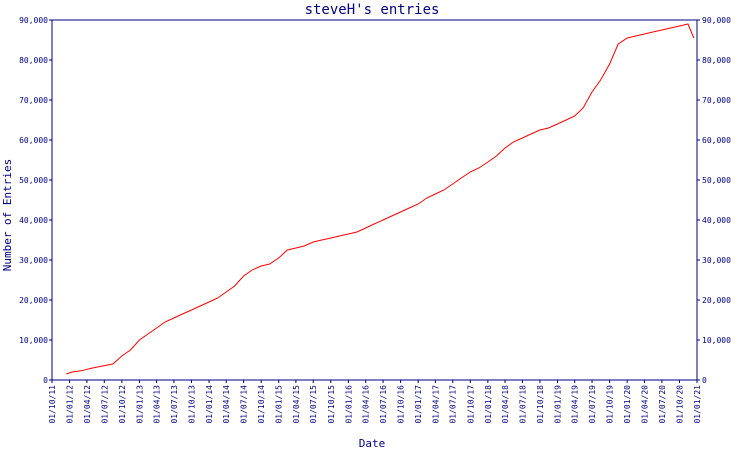 This screenshot has height=450, width=750. What do you see at coordinates (716, 180) in the screenshot?
I see `y-tick-label-right: 50,000` at bounding box center [716, 180].